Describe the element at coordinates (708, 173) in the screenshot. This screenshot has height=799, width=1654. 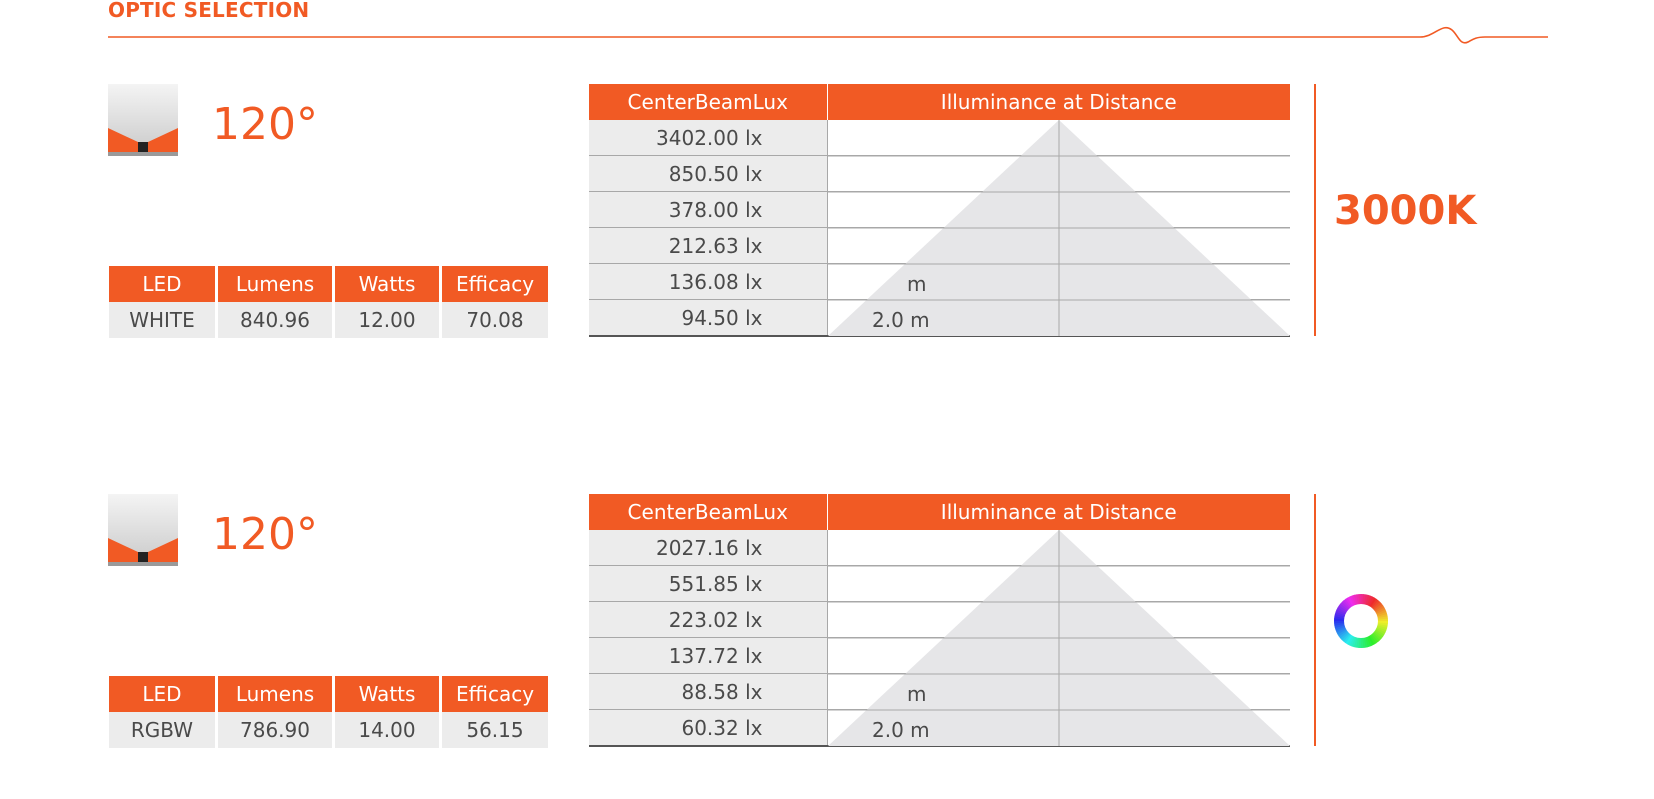
I see `lux-value: 850.50 lx` at that location.